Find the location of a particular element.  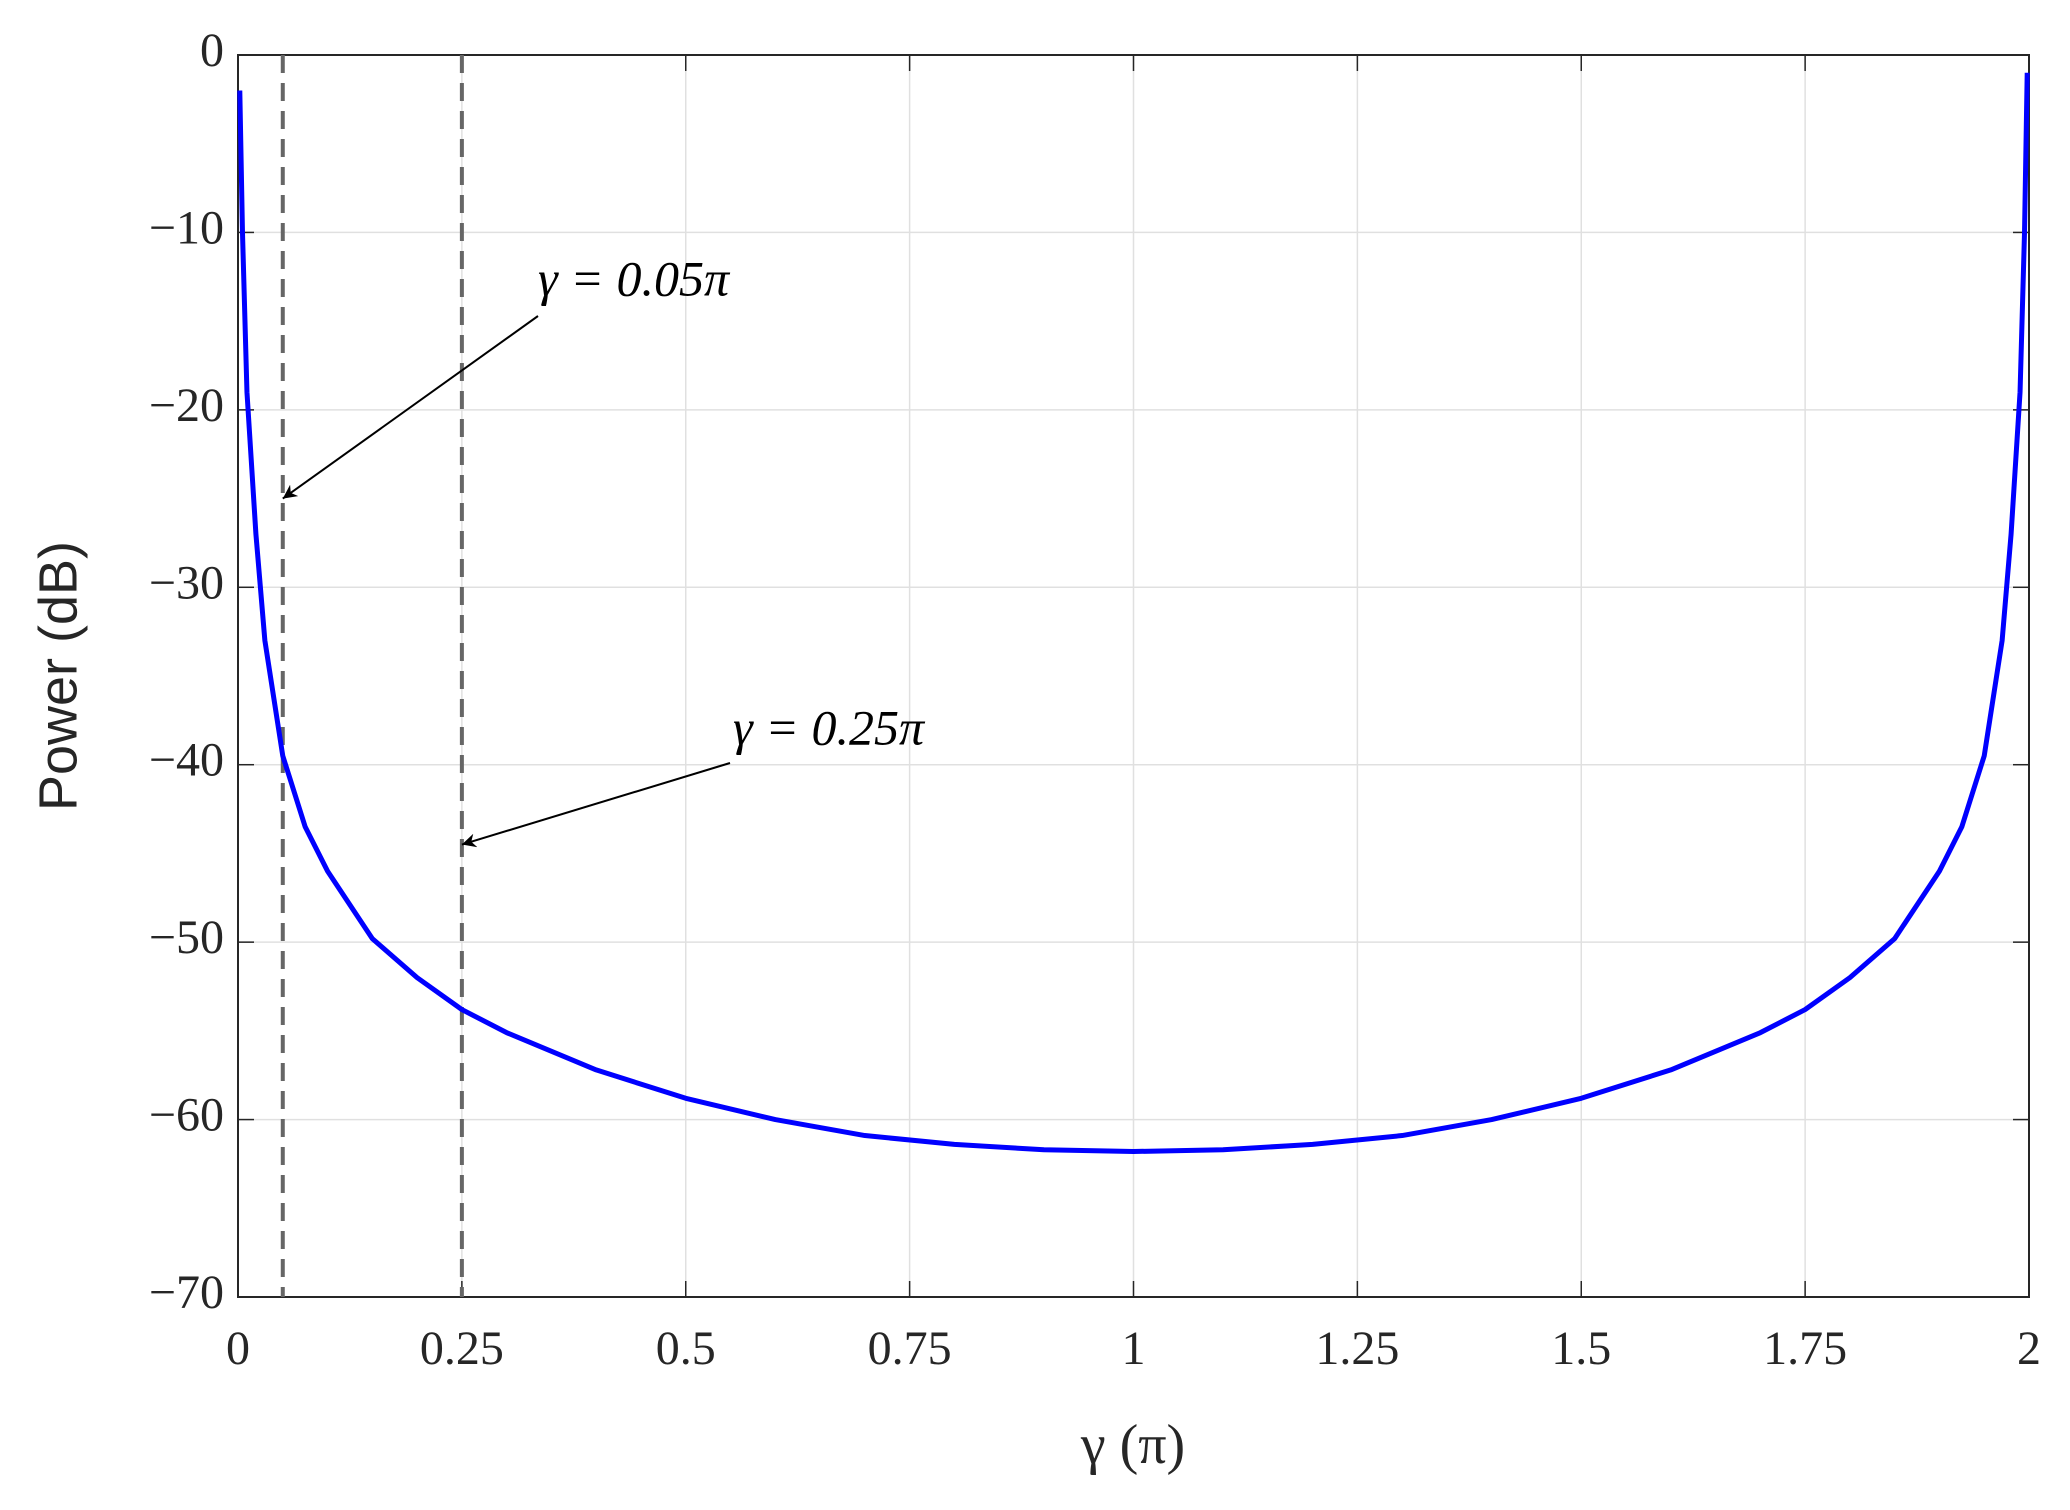

x-tick-label: 2 is located at coordinates (2029, 1348).